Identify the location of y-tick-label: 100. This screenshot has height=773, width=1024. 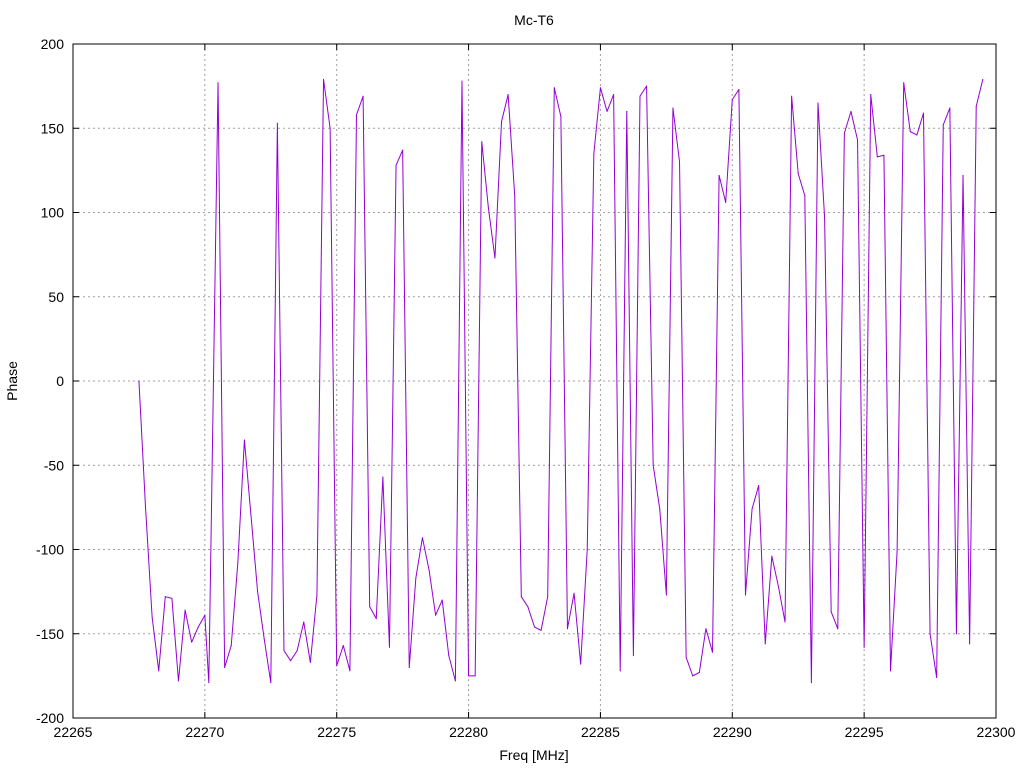
(53, 213).